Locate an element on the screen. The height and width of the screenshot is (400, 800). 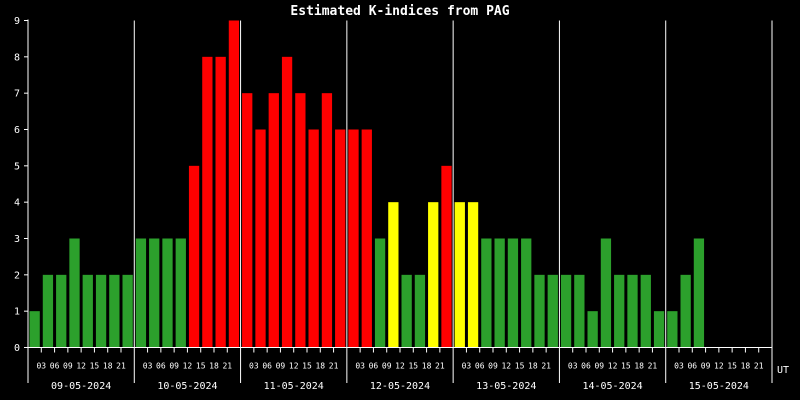
y-tick-label: 3 is located at coordinates (17, 239).